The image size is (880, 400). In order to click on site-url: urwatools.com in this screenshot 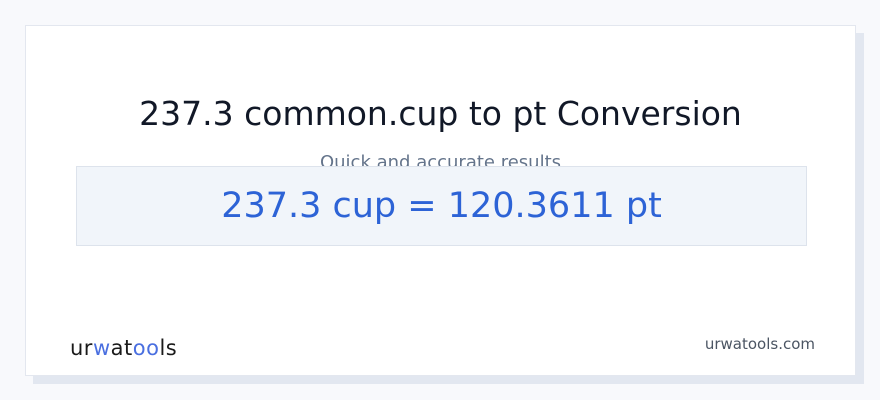, I will do `click(759, 344)`.